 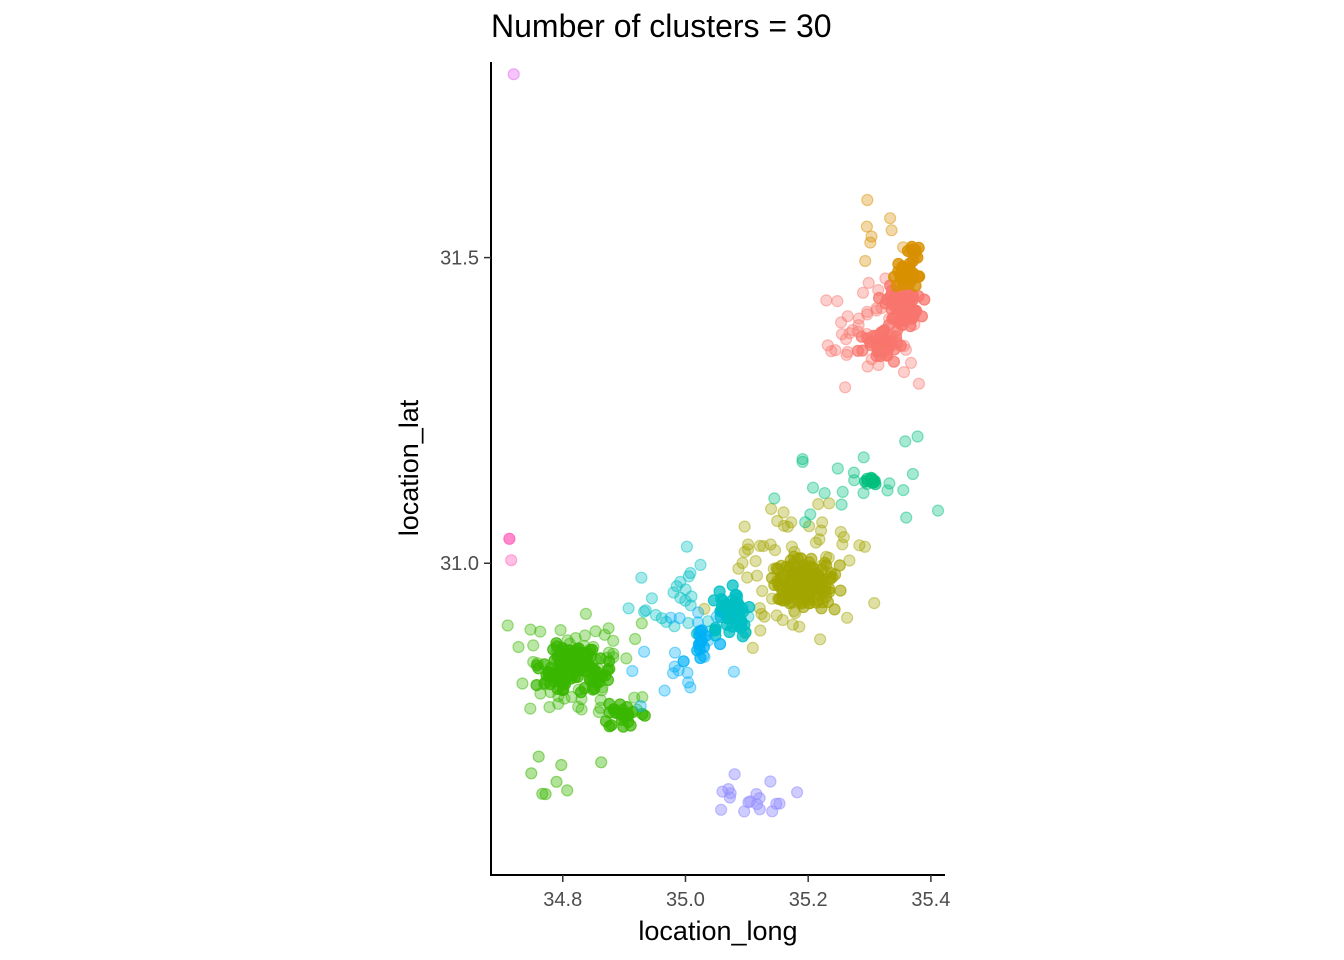 I want to click on x-tick-label: 35.4, so click(x=930, y=900).